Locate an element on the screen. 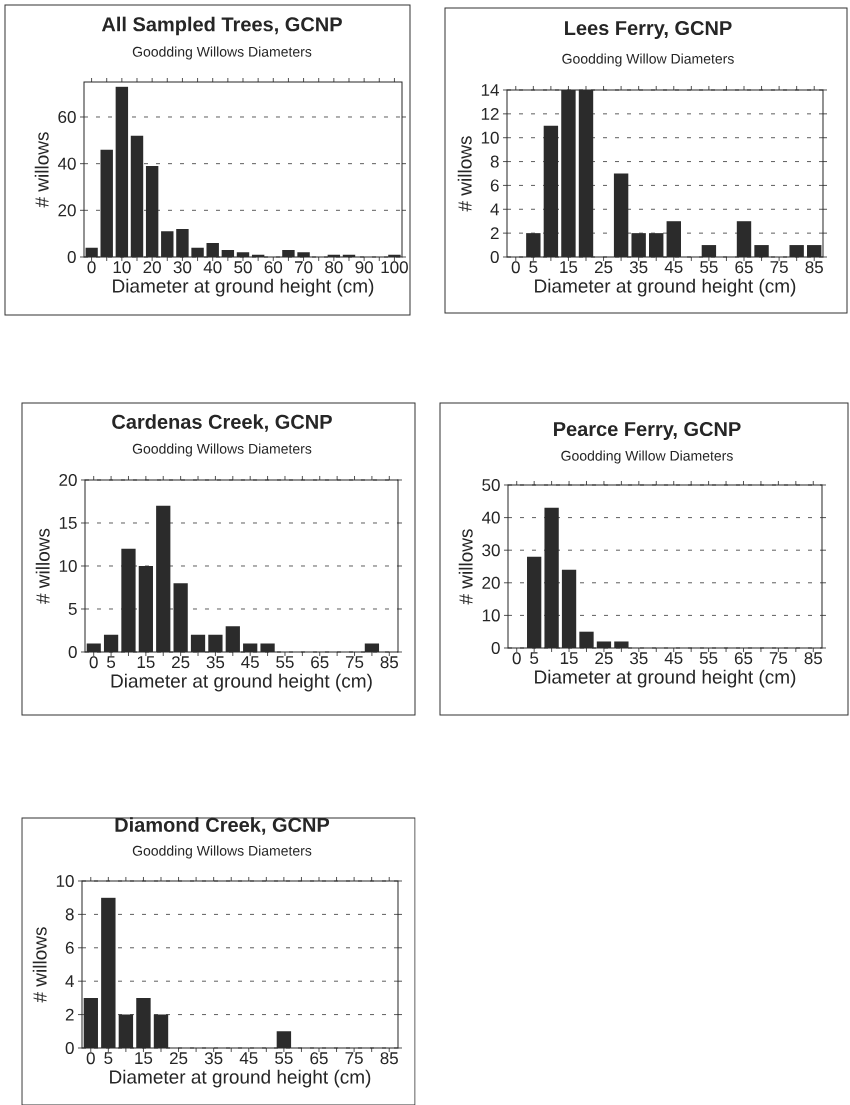  x-tick-label: 30 is located at coordinates (182, 267).